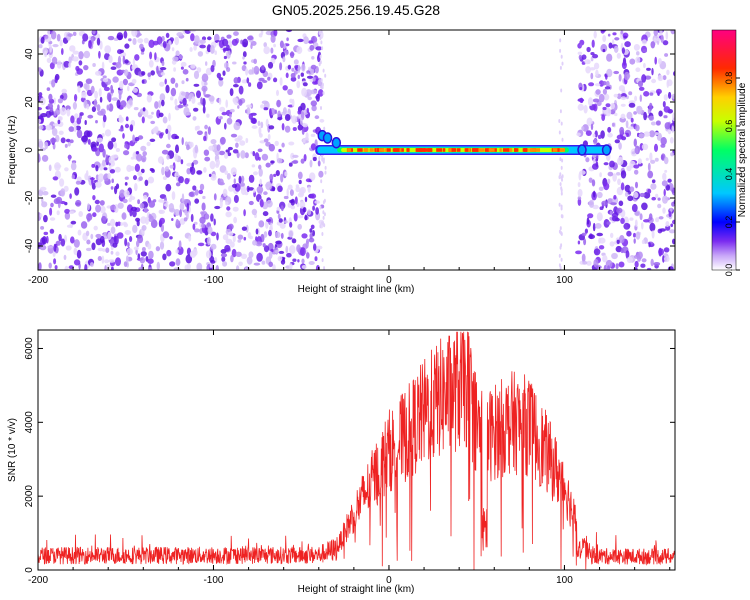  I want to click on heatmap-ylabel: Frequency (Hz), so click(12, 150).